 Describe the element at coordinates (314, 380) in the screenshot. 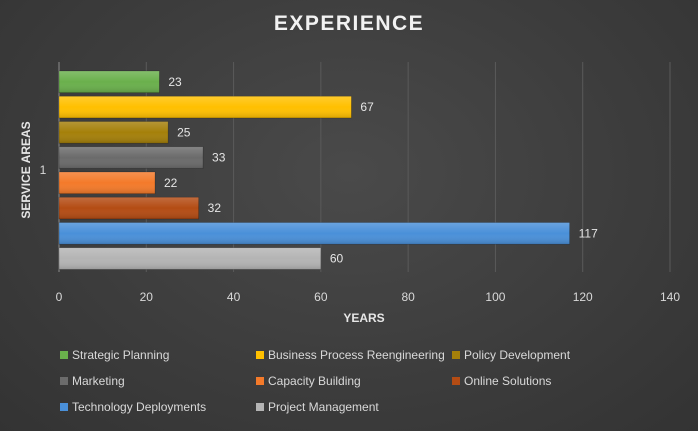

I see `legend-label: Capacity Building` at that location.